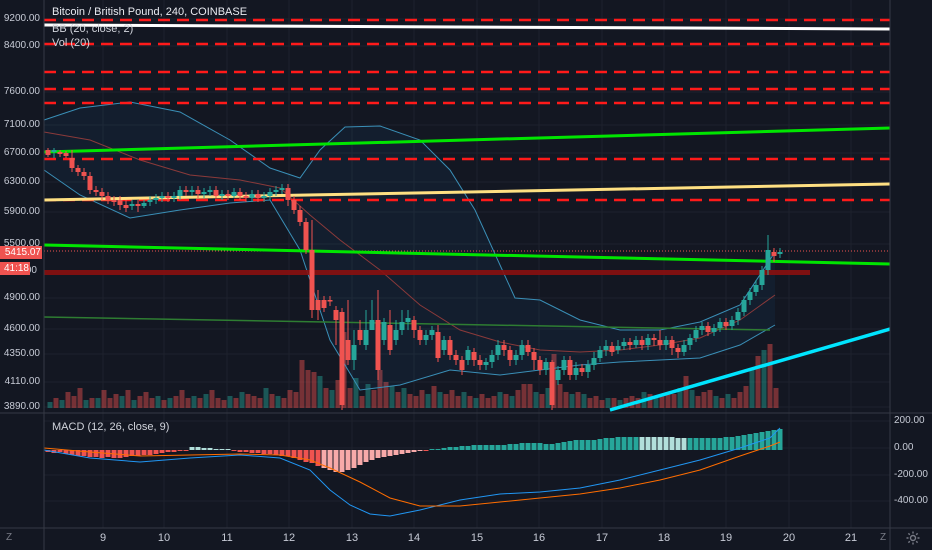 Image resolution: width=932 pixels, height=550 pixels. I want to click on bb-indicator-label: BB (20, close, 2), so click(93, 29).